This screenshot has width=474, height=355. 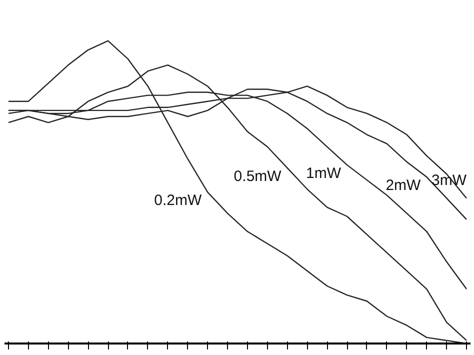 I want to click on series-label: 2mW, so click(x=404, y=185).